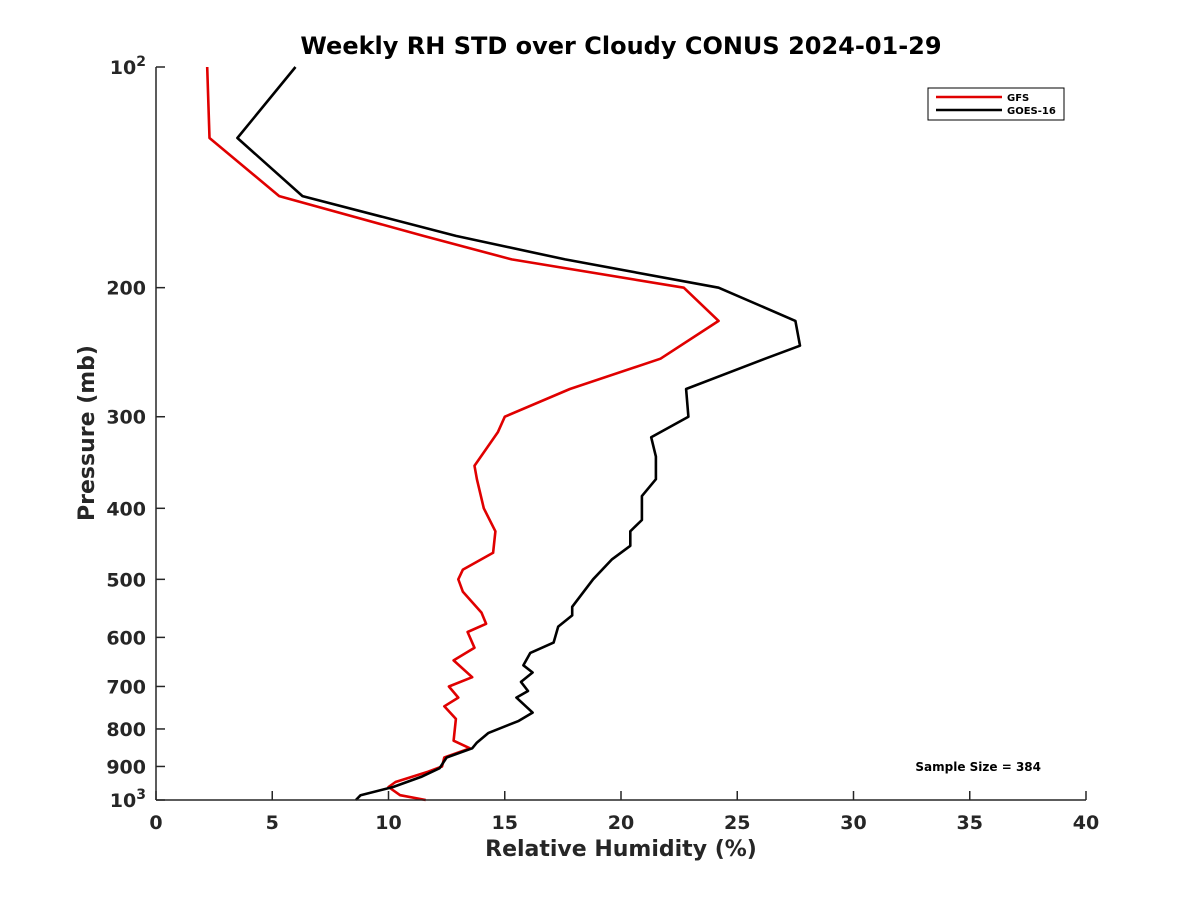 This screenshot has height=900, width=1200. I want to click on legend-label-goes16: GOES-16, so click(1031, 111).